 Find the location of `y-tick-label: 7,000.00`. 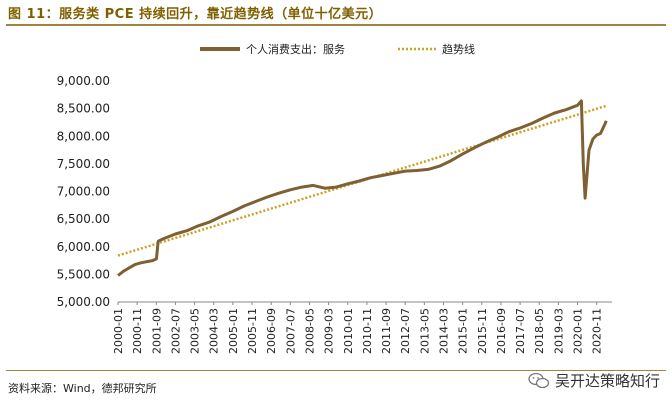

y-tick-label: 7,000.00 is located at coordinates (83, 192).